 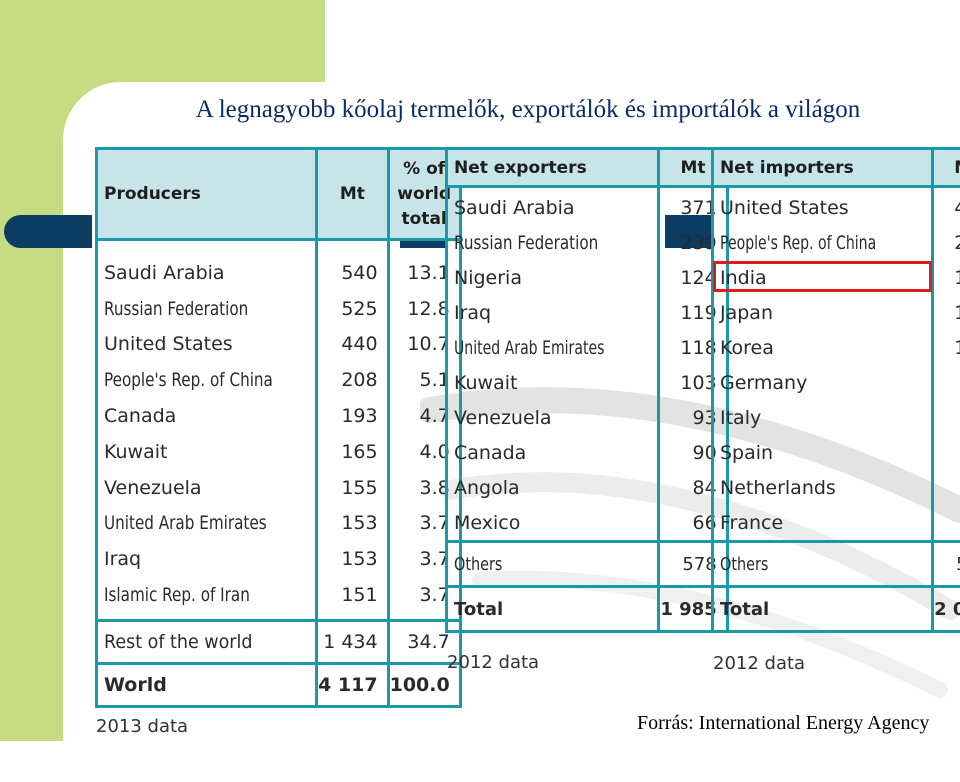 I want to click on country-name: Spain, so click(x=823, y=452).